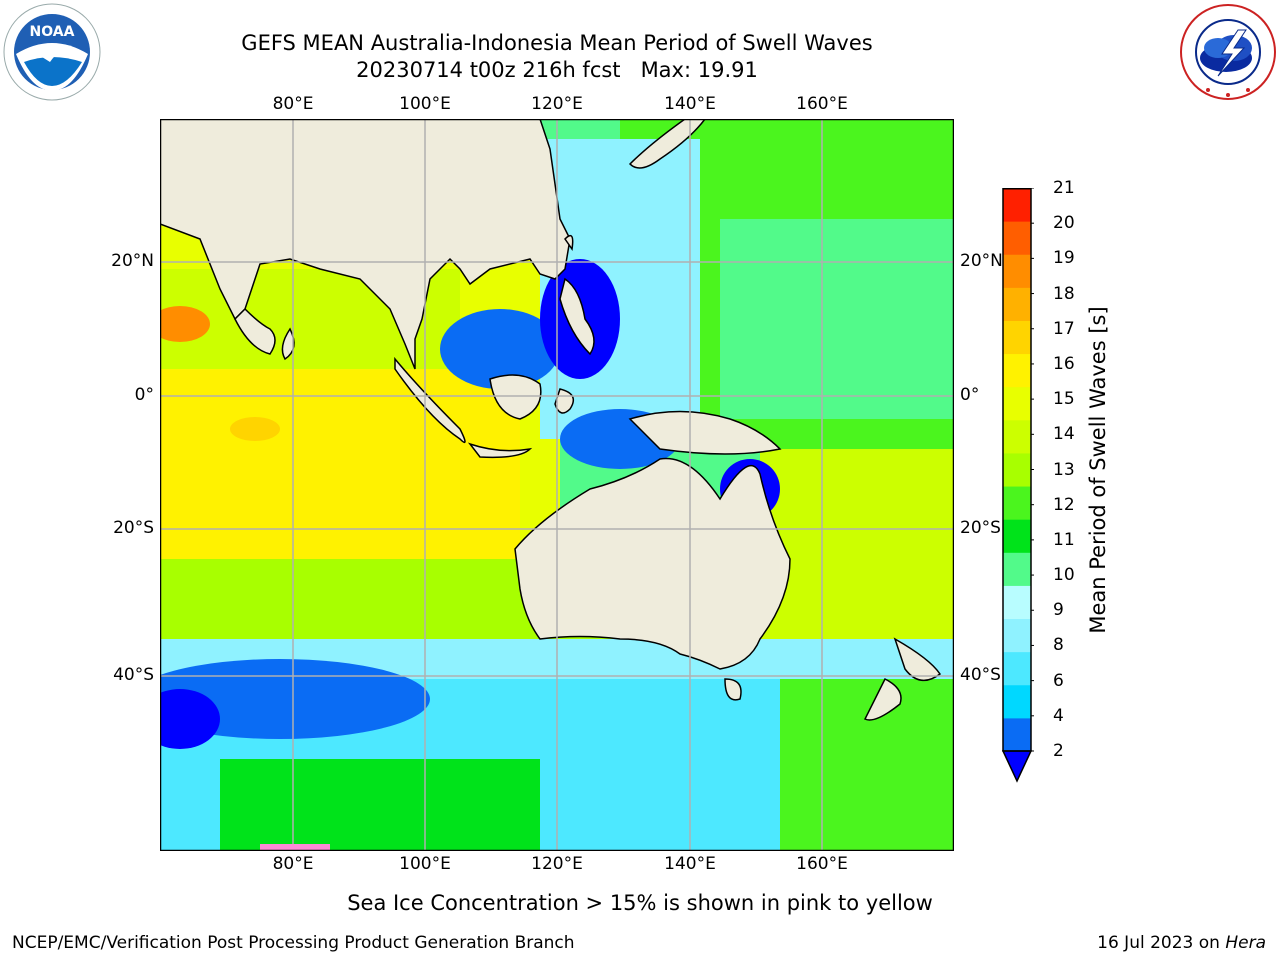  I want to click on colorbar-tick-label: 14, so click(1064, 434).